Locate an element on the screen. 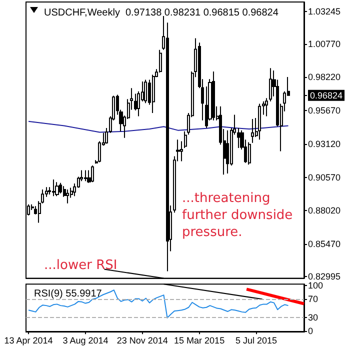  y-tick-label: 70 is located at coordinates (313, 299).